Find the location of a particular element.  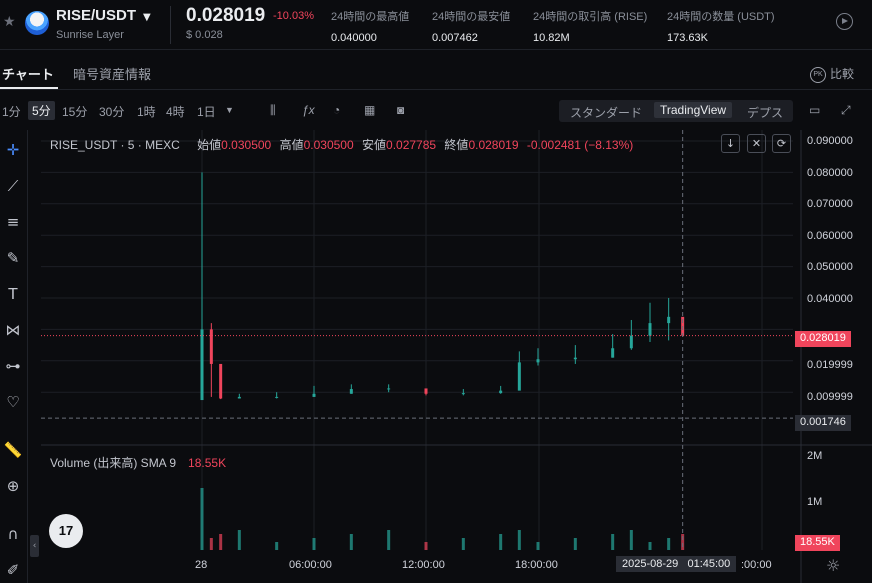

timeframe-4h: 4時 is located at coordinates (175, 112).